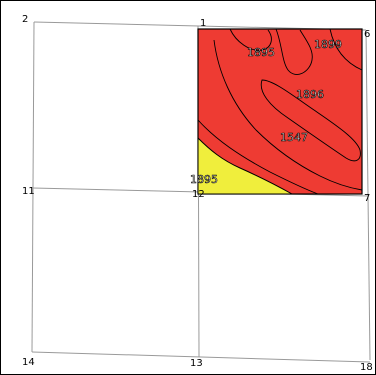 This screenshot has height=375, width=376. Describe the element at coordinates (28, 362) in the screenshot. I see `section-number: 14` at that location.